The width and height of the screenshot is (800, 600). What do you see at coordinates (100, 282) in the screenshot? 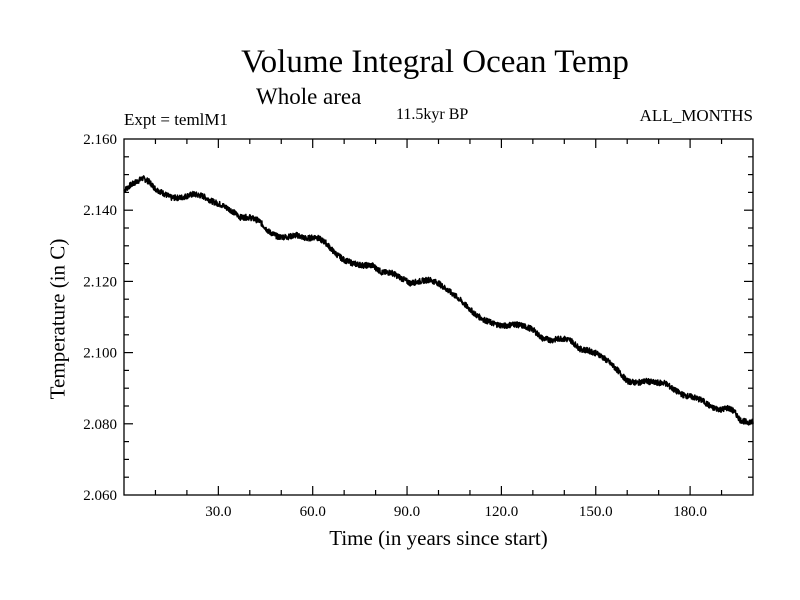
I see `y-tick-label: 2.120` at bounding box center [100, 282].